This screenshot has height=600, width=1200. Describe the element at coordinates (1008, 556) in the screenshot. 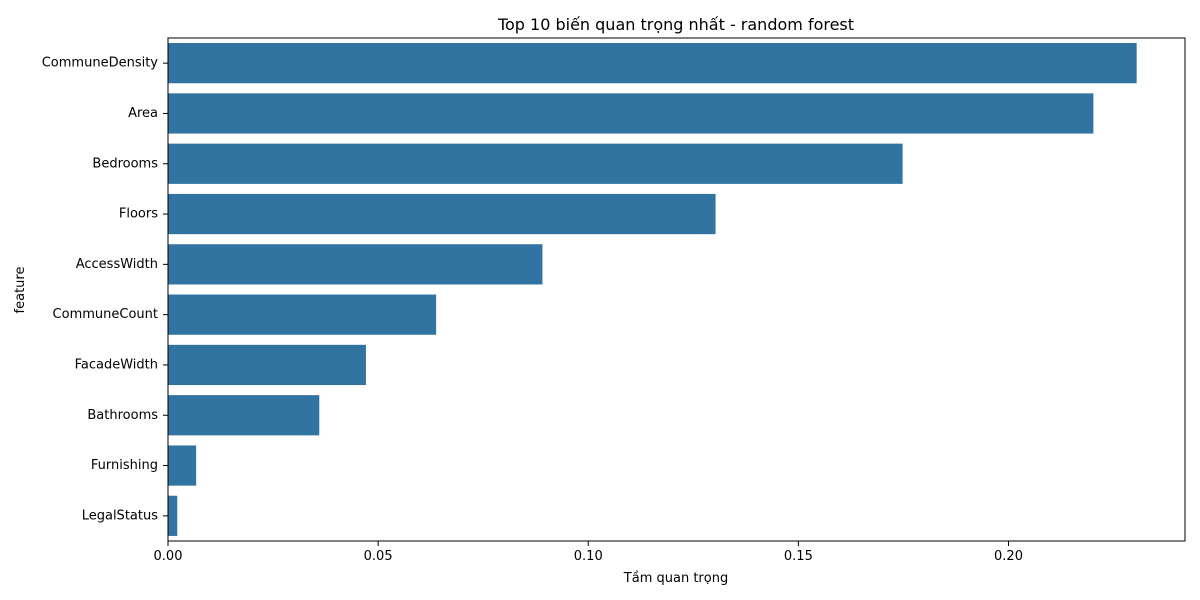

I see `x-tick-label: 0.20` at that location.